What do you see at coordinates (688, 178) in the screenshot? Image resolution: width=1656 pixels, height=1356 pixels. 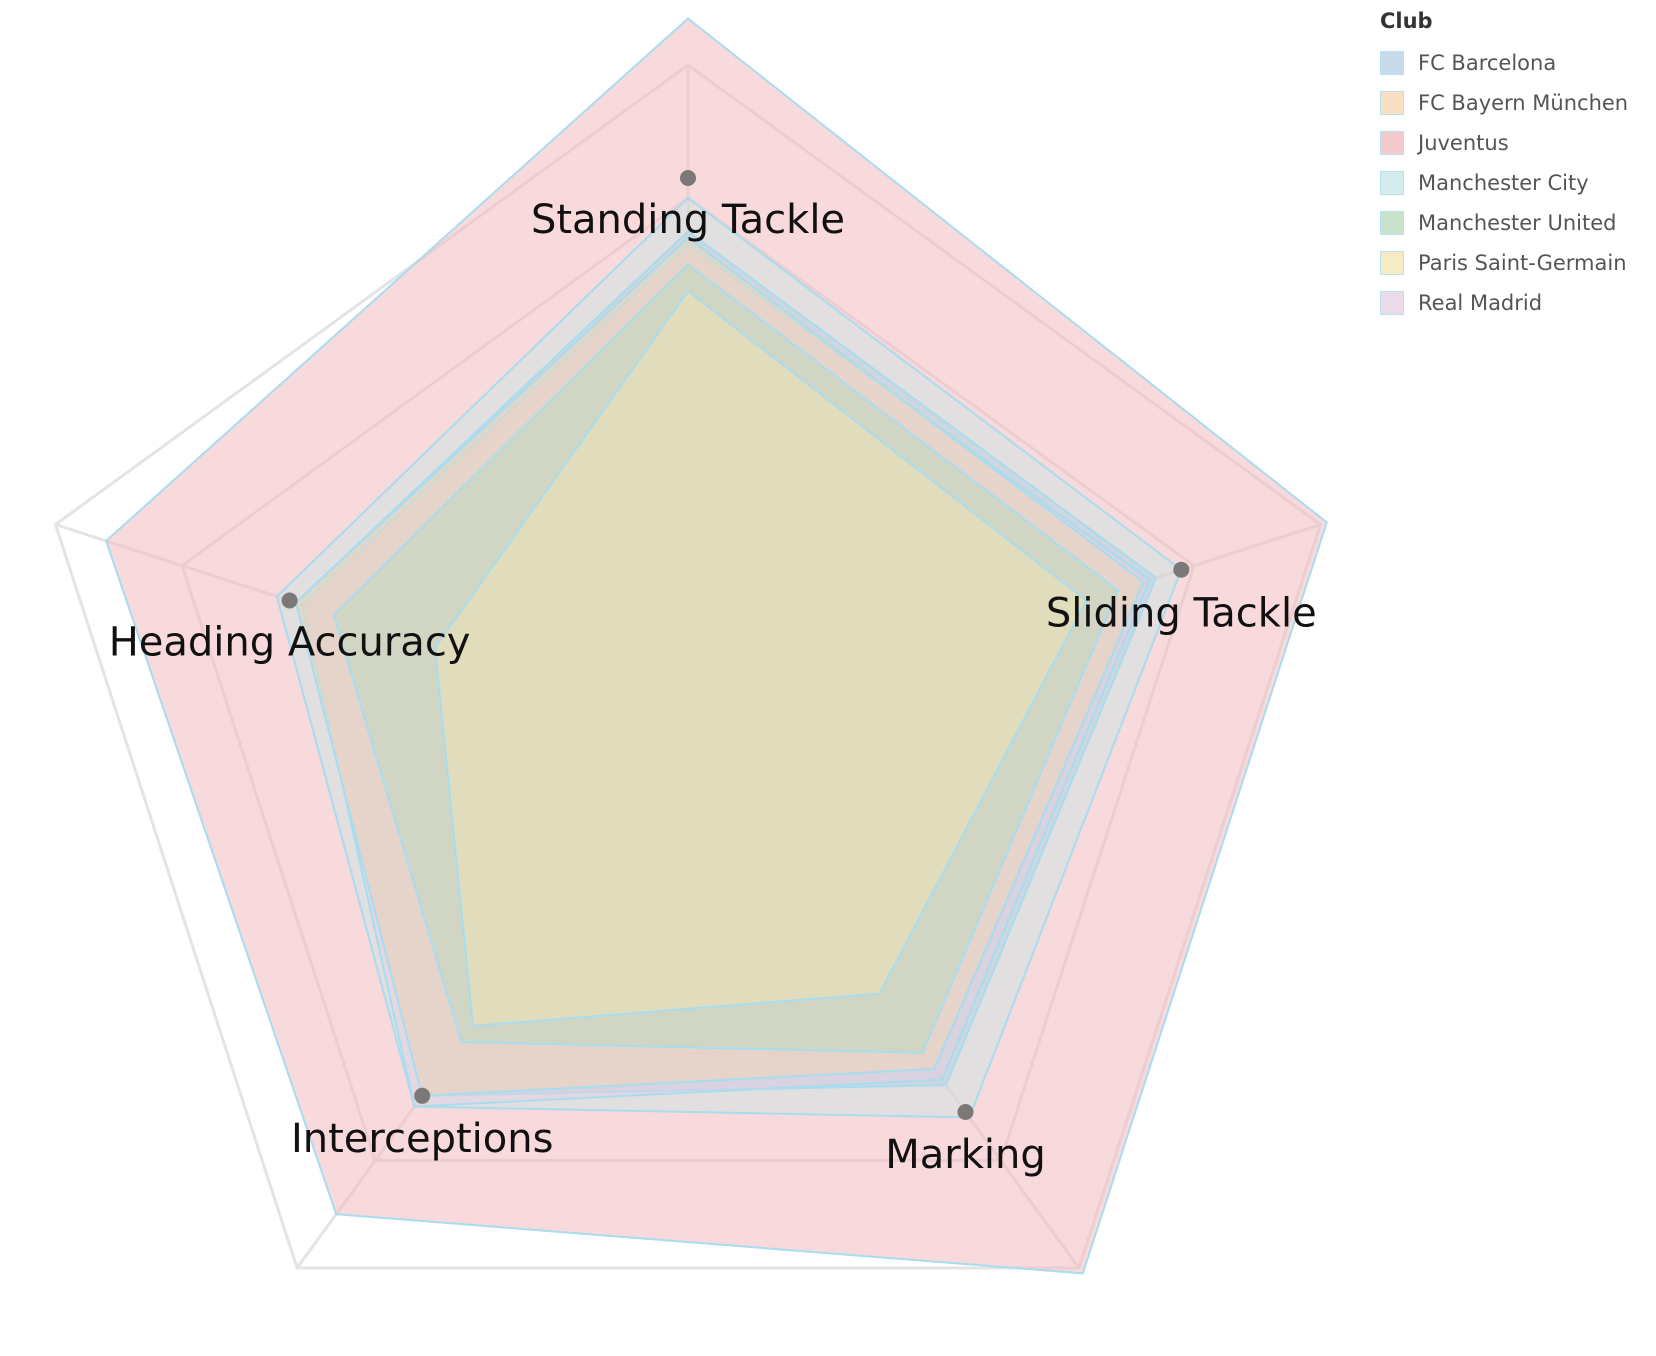 I see `average-marker-standing-tackle` at bounding box center [688, 178].